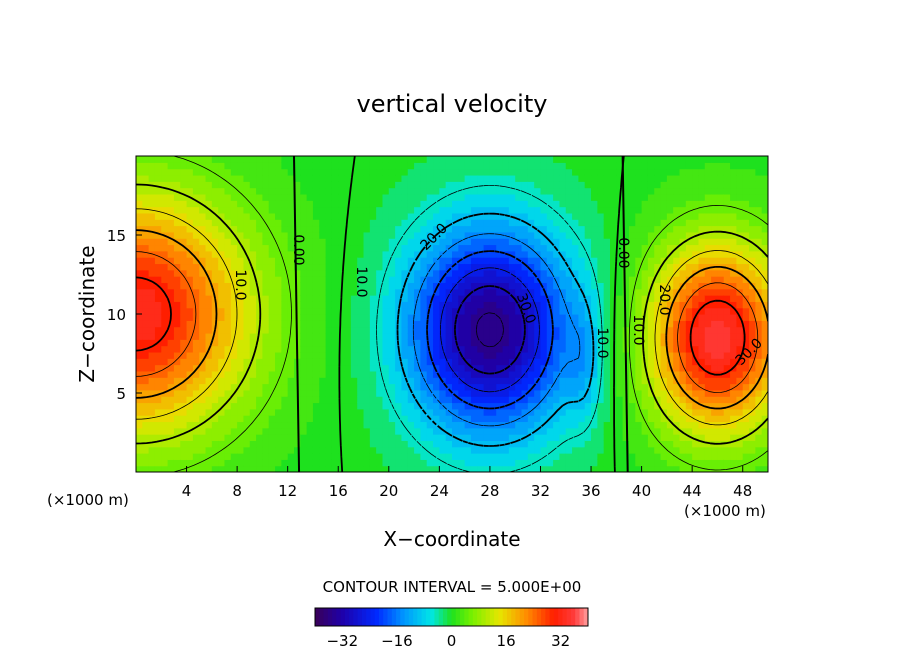  I want to click on colorbar-tick-label: 0, so click(452, 641).